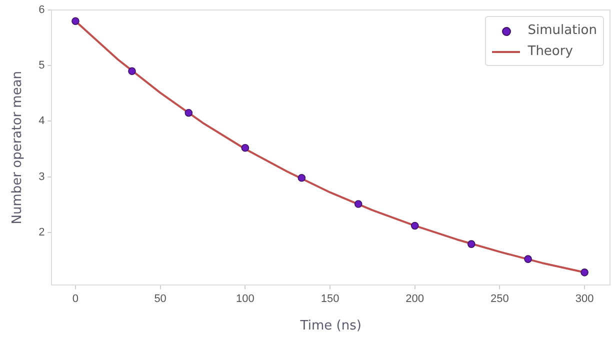  What do you see at coordinates (584, 298) in the screenshot?
I see `x-tick-label: 300` at bounding box center [584, 298].